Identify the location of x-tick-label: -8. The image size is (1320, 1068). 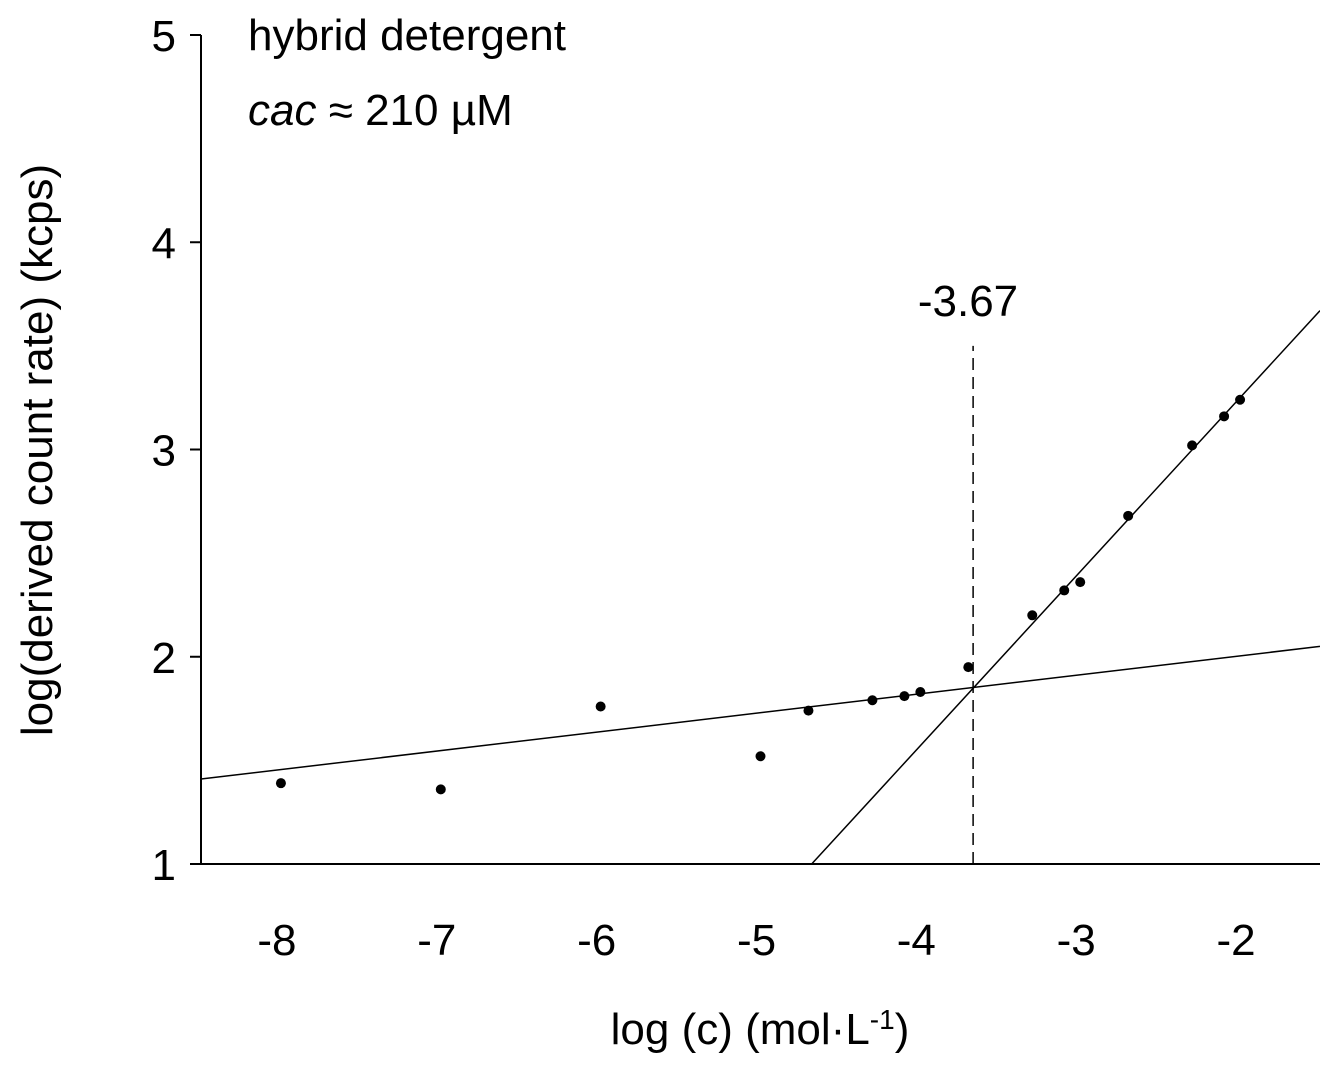
(276, 940).